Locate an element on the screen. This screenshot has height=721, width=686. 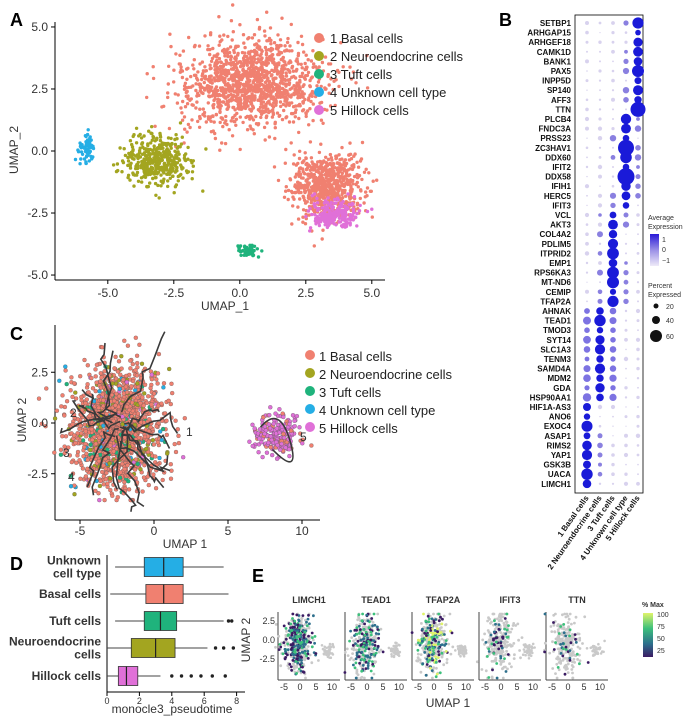
gene-label: ZC3HAV1 is located at coordinates (553, 148).